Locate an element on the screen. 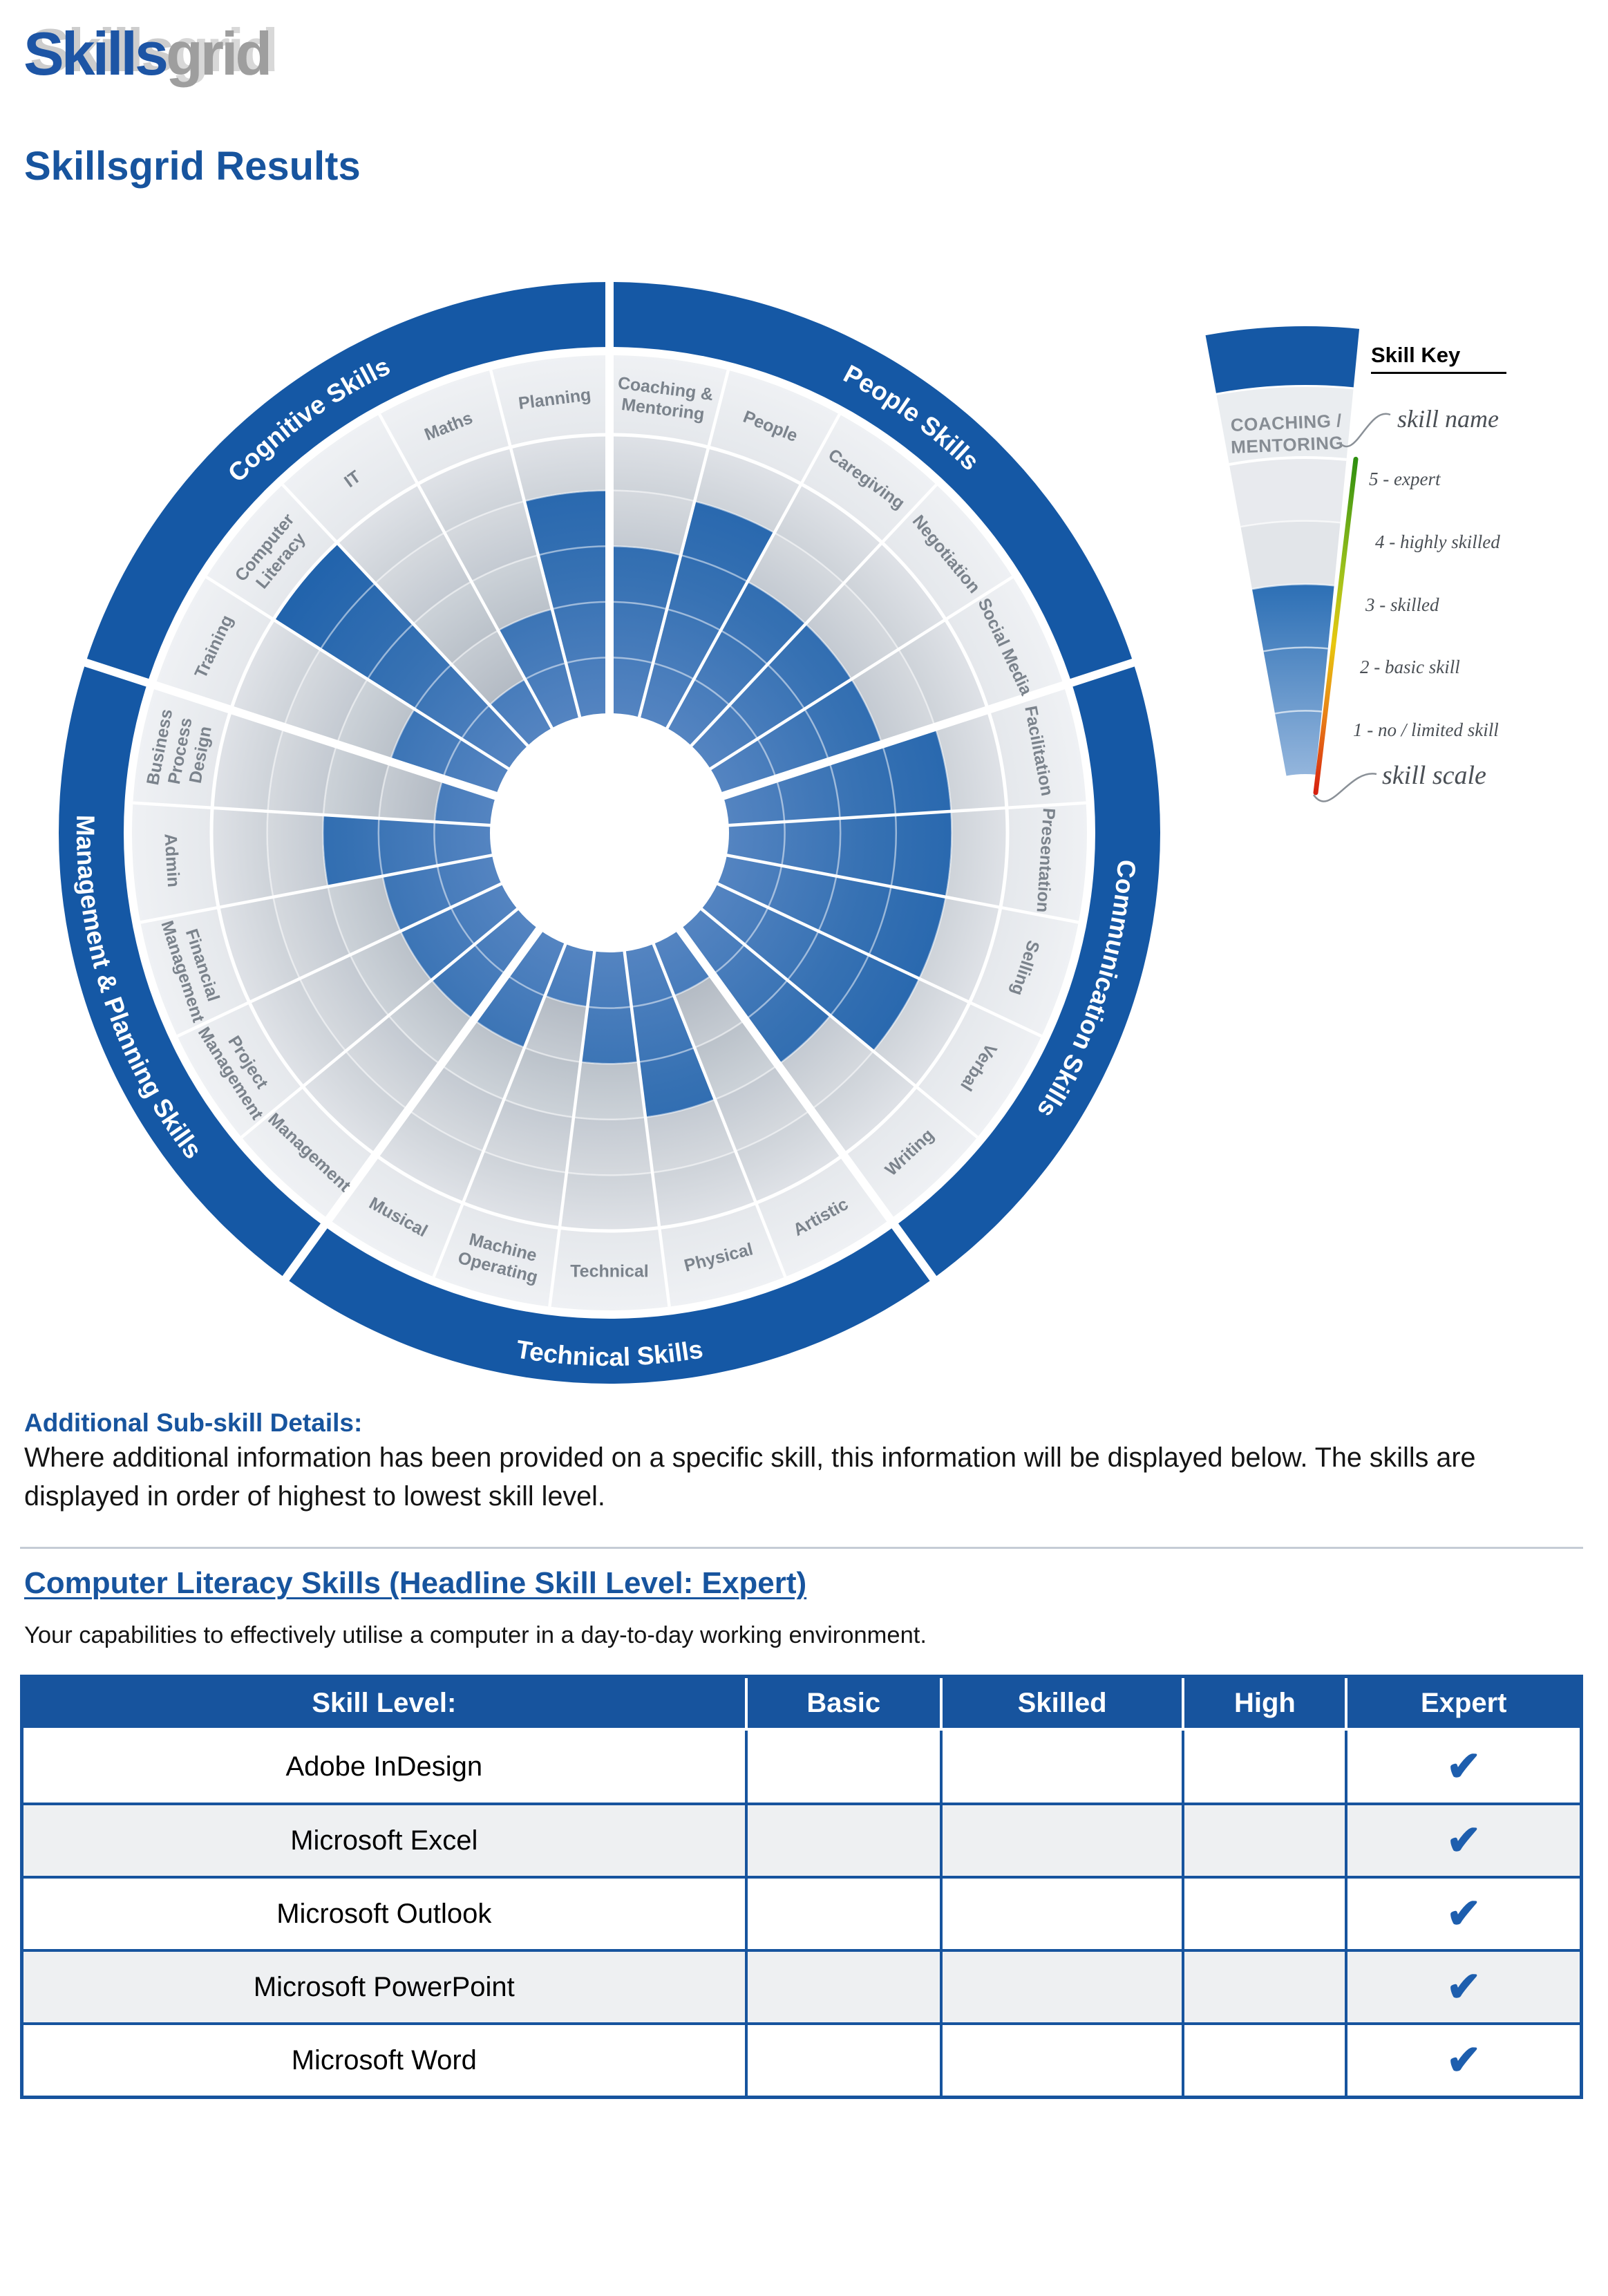 The height and width of the screenshot is (2296, 1608). svg-text: COACHING / is located at coordinates (1286, 422).